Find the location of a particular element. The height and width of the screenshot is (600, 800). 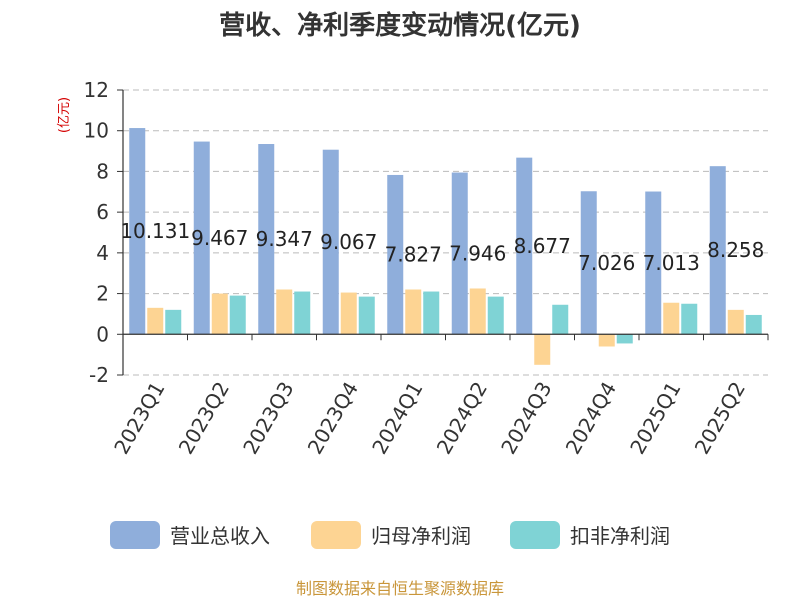

x-tick-label: 2024Q1 is located at coordinates (397, 418).